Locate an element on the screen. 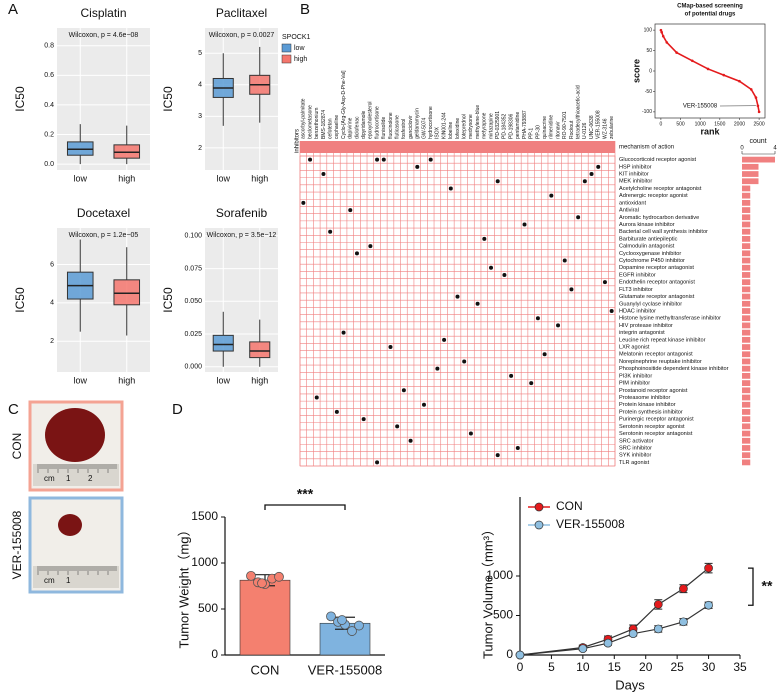  y-tick-label: -100 is located at coordinates (647, 112).